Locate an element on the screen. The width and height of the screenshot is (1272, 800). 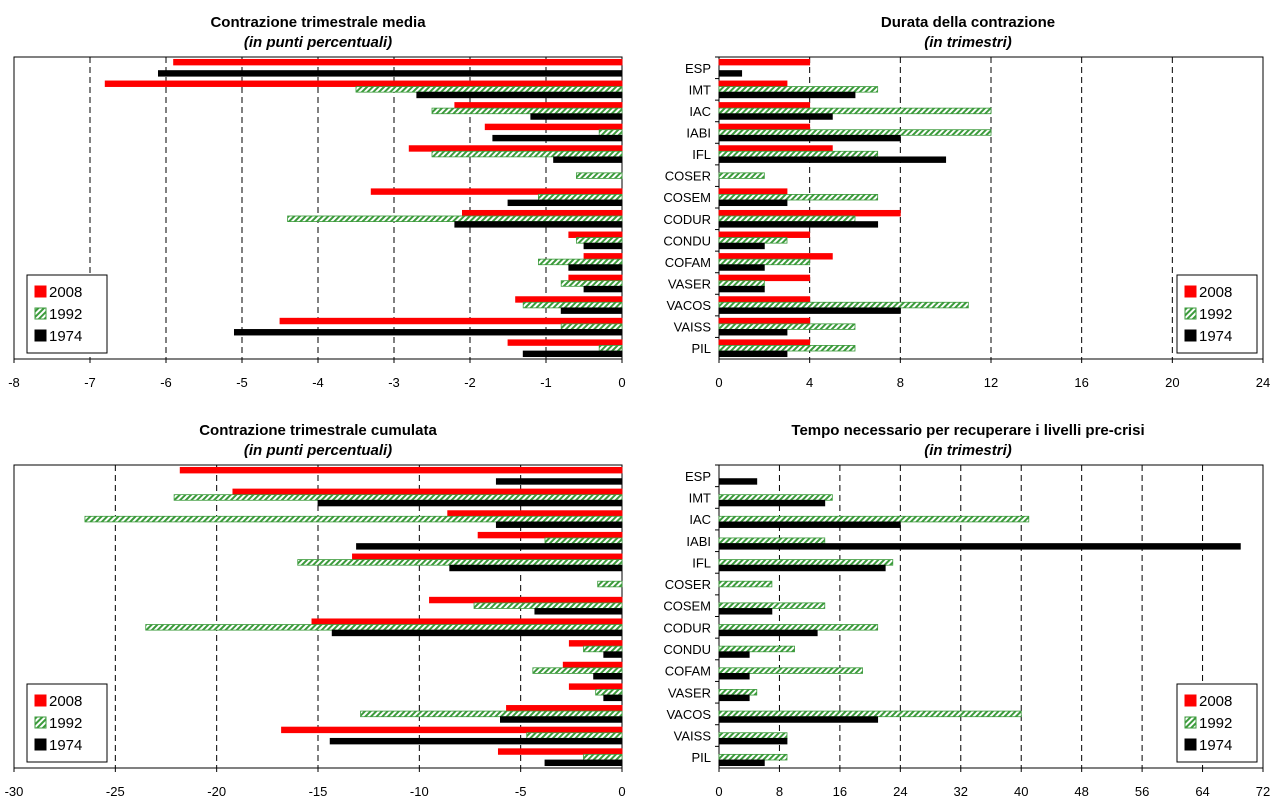
bar-1974-esp is located at coordinates (559, 481).